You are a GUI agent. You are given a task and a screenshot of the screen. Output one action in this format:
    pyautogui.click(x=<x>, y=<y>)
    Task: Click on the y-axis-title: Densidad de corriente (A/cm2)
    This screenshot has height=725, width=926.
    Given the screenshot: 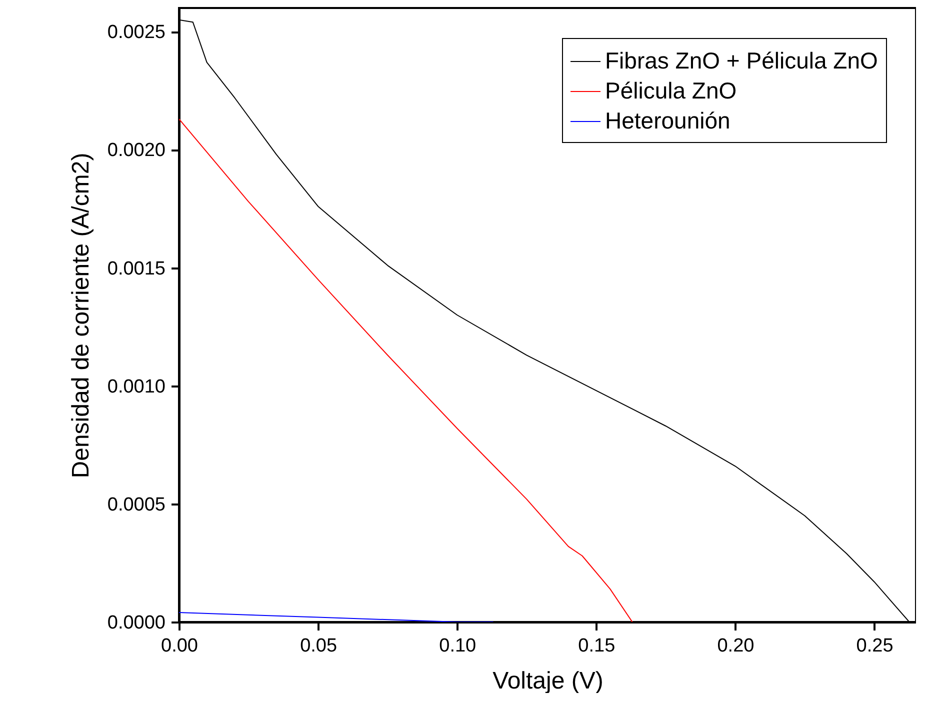 What is the action you would take?
    pyautogui.click(x=80, y=315)
    